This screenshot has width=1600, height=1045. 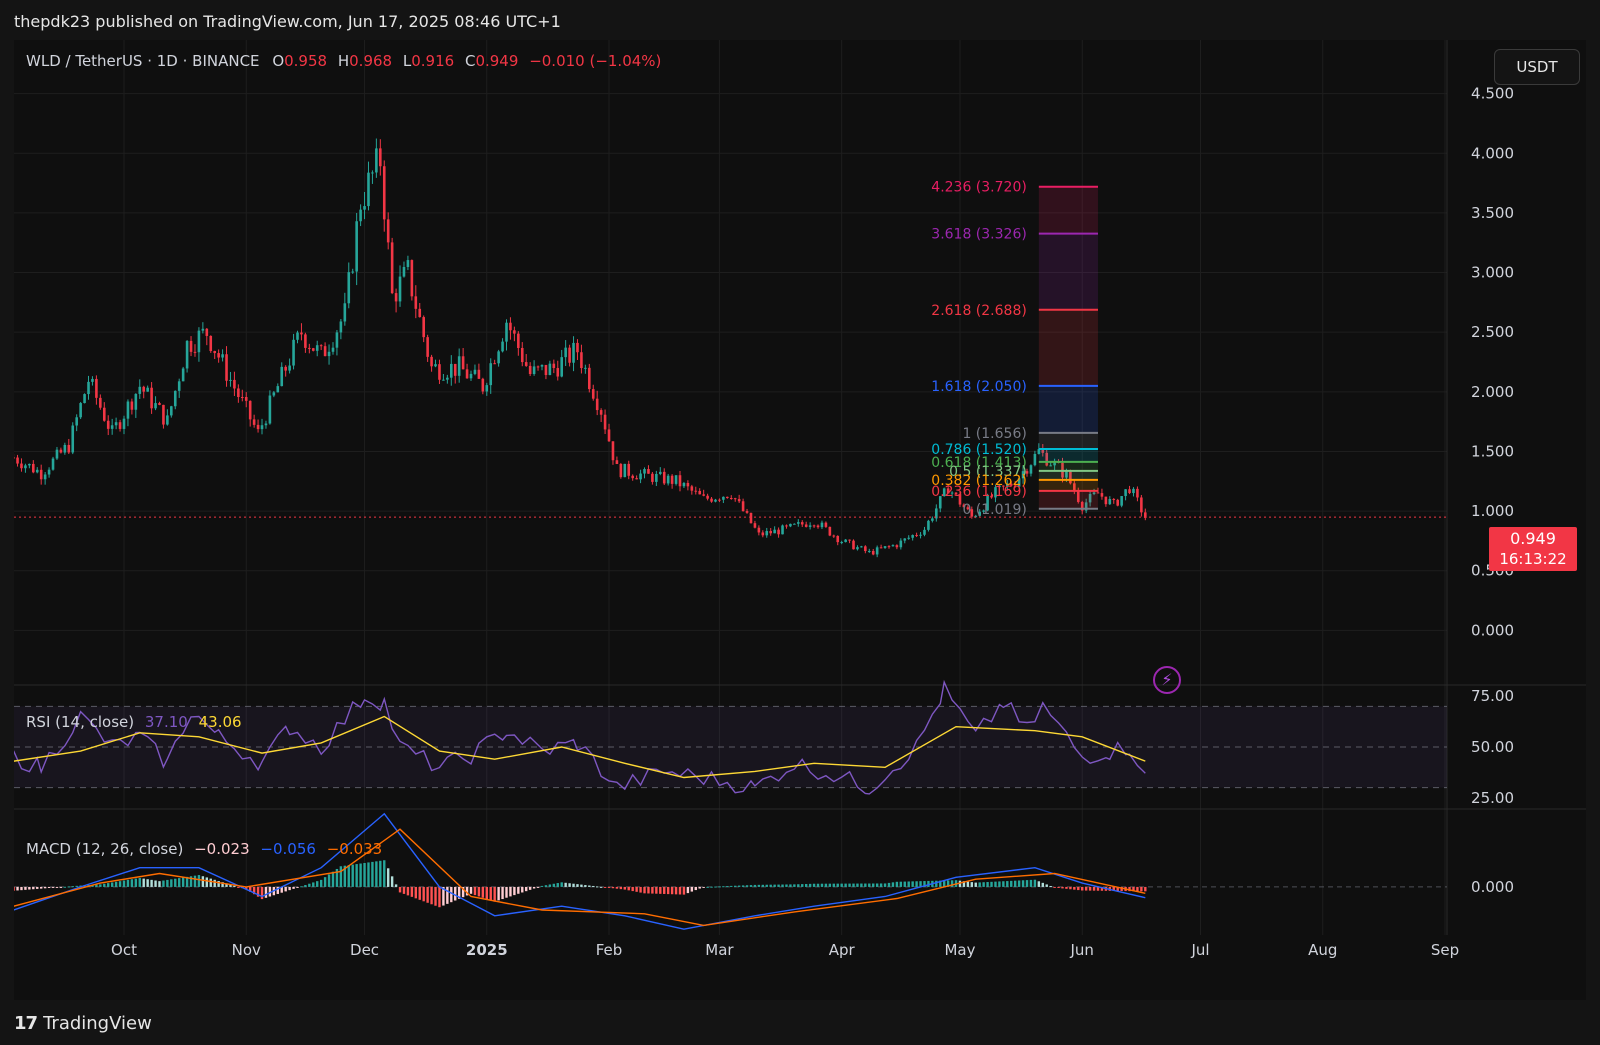 I want to click on time-tick-label: Nov, so click(x=246, y=950).